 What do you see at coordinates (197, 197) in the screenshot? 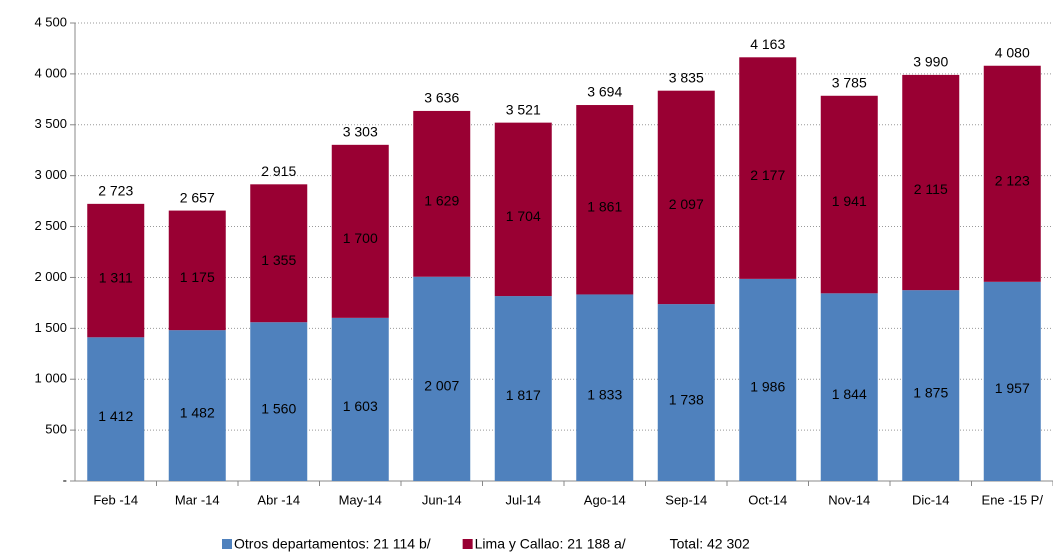
I see `total-label: 2 657` at bounding box center [197, 197].